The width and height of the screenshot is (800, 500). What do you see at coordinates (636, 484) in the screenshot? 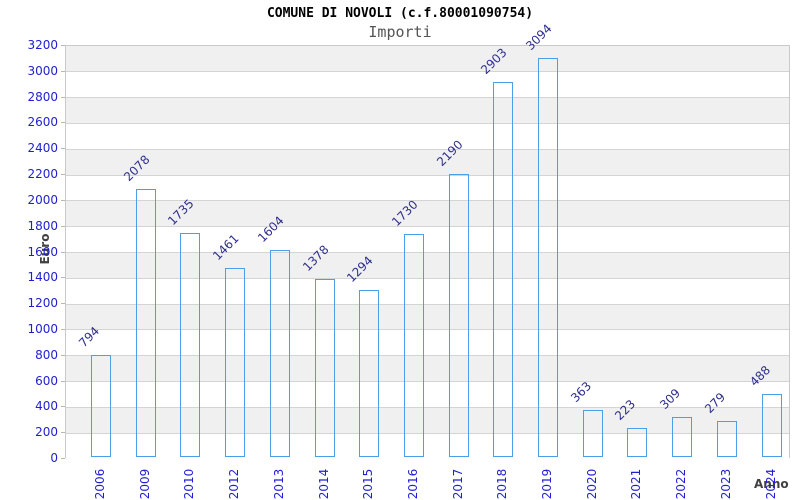
I see `x-tick-label: 2021` at bounding box center [636, 484].